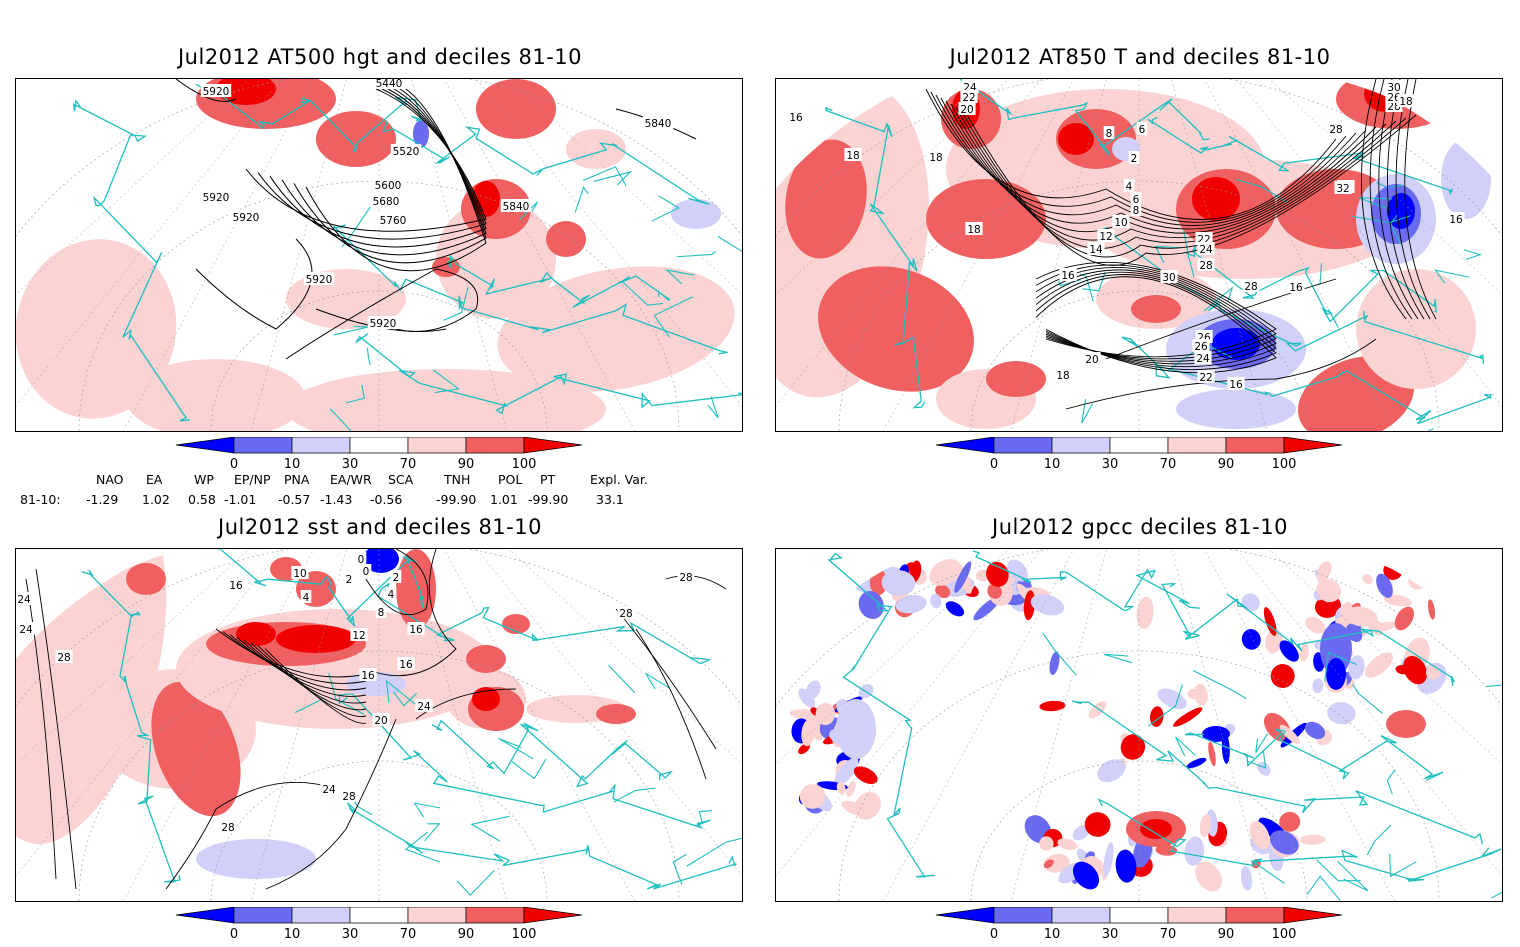  What do you see at coordinates (548, 499) in the screenshot?
I see `index-value: -99.90` at bounding box center [548, 499].